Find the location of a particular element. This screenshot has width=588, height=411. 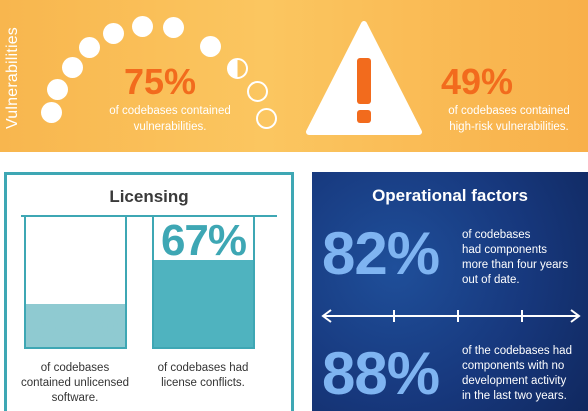

vuln-stat-75-desc-line1: of codebases contained is located at coordinates (170, 111).